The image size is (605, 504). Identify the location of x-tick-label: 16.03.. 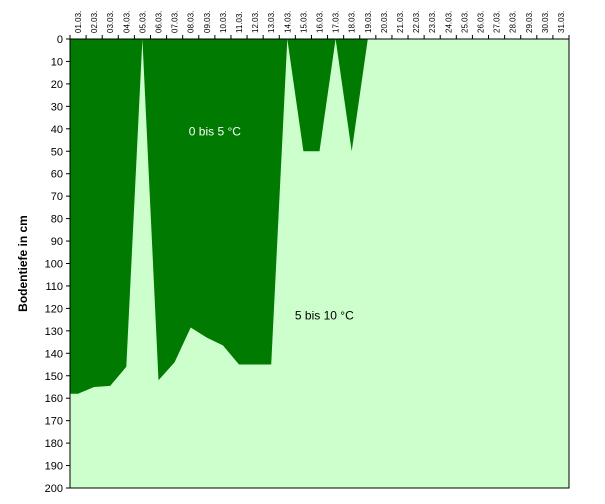
(320, 22).